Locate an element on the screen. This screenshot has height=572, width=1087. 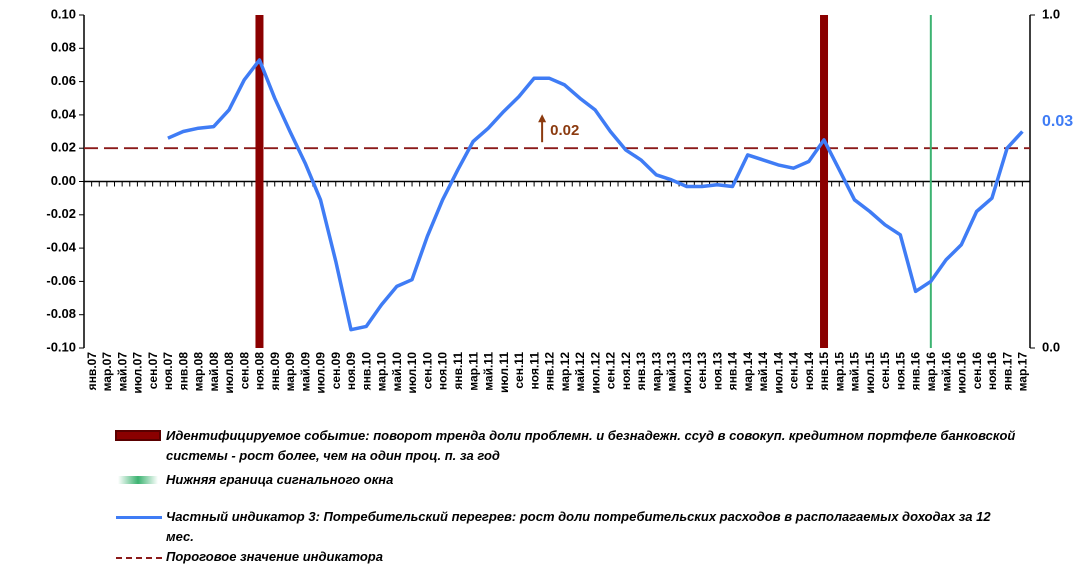
x-tick-label: май.12 is located at coordinates (580, 372).